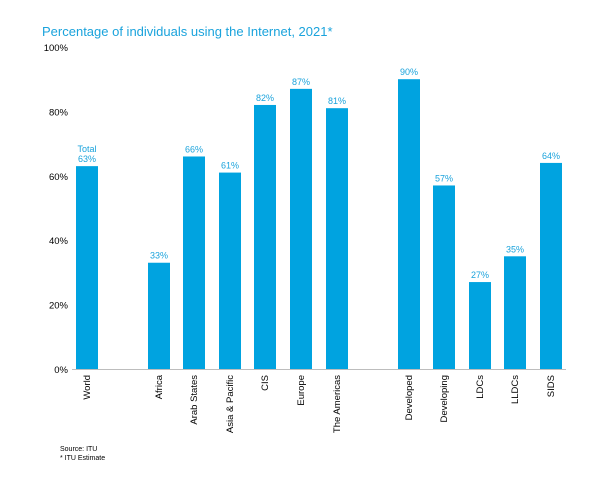 The height and width of the screenshot is (478, 600). I want to click on x-tick-label: LDCs, so click(480, 387).